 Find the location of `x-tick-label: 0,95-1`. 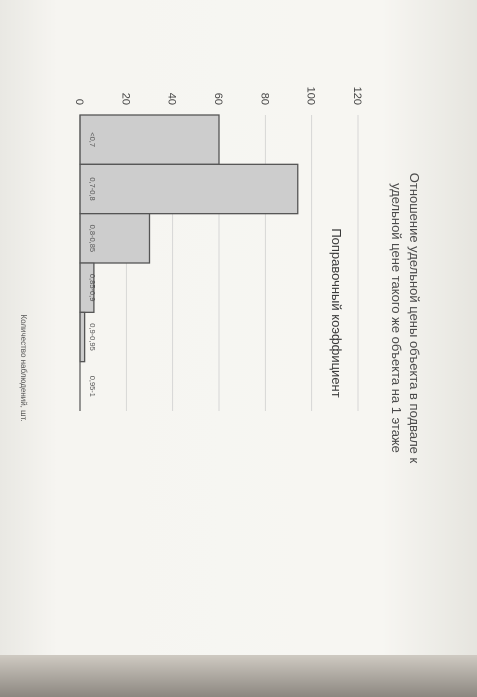

x-tick-label: 0,95-1 is located at coordinates (92, 386).